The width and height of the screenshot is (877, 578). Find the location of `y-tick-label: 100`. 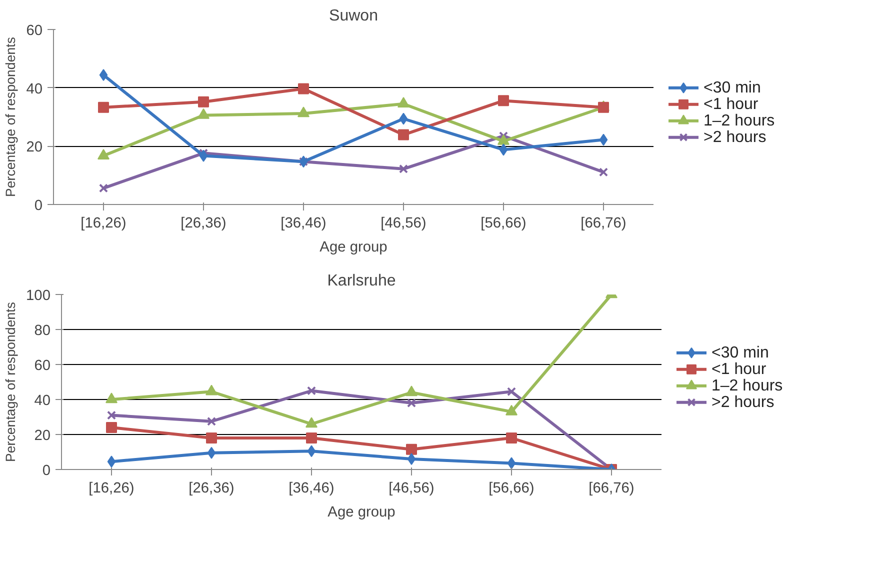

y-tick-label: 100 is located at coordinates (38, 296).